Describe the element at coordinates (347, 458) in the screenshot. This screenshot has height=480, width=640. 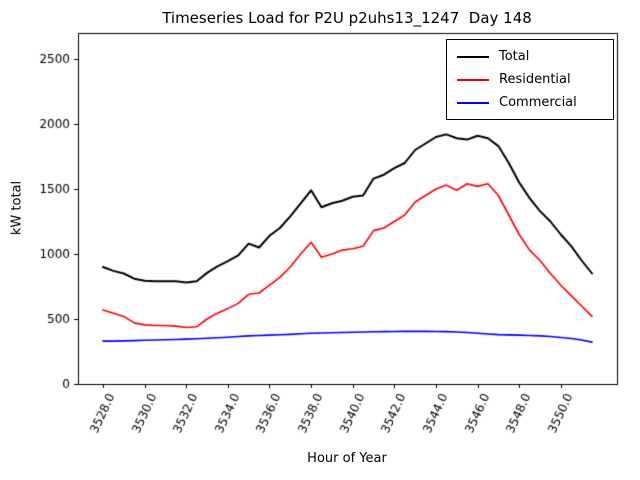
I see `x-axis-label: Hour of Year` at that location.